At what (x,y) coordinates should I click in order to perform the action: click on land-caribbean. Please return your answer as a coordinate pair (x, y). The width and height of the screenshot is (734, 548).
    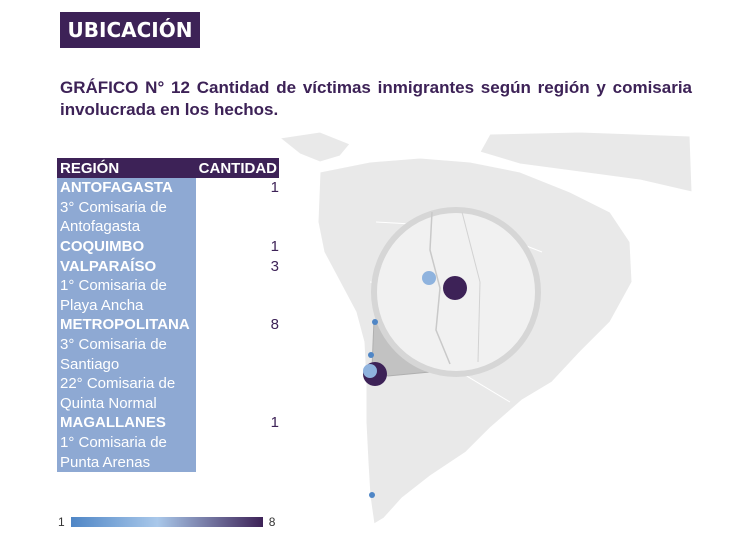
    Looking at the image, I should click on (585, 162).